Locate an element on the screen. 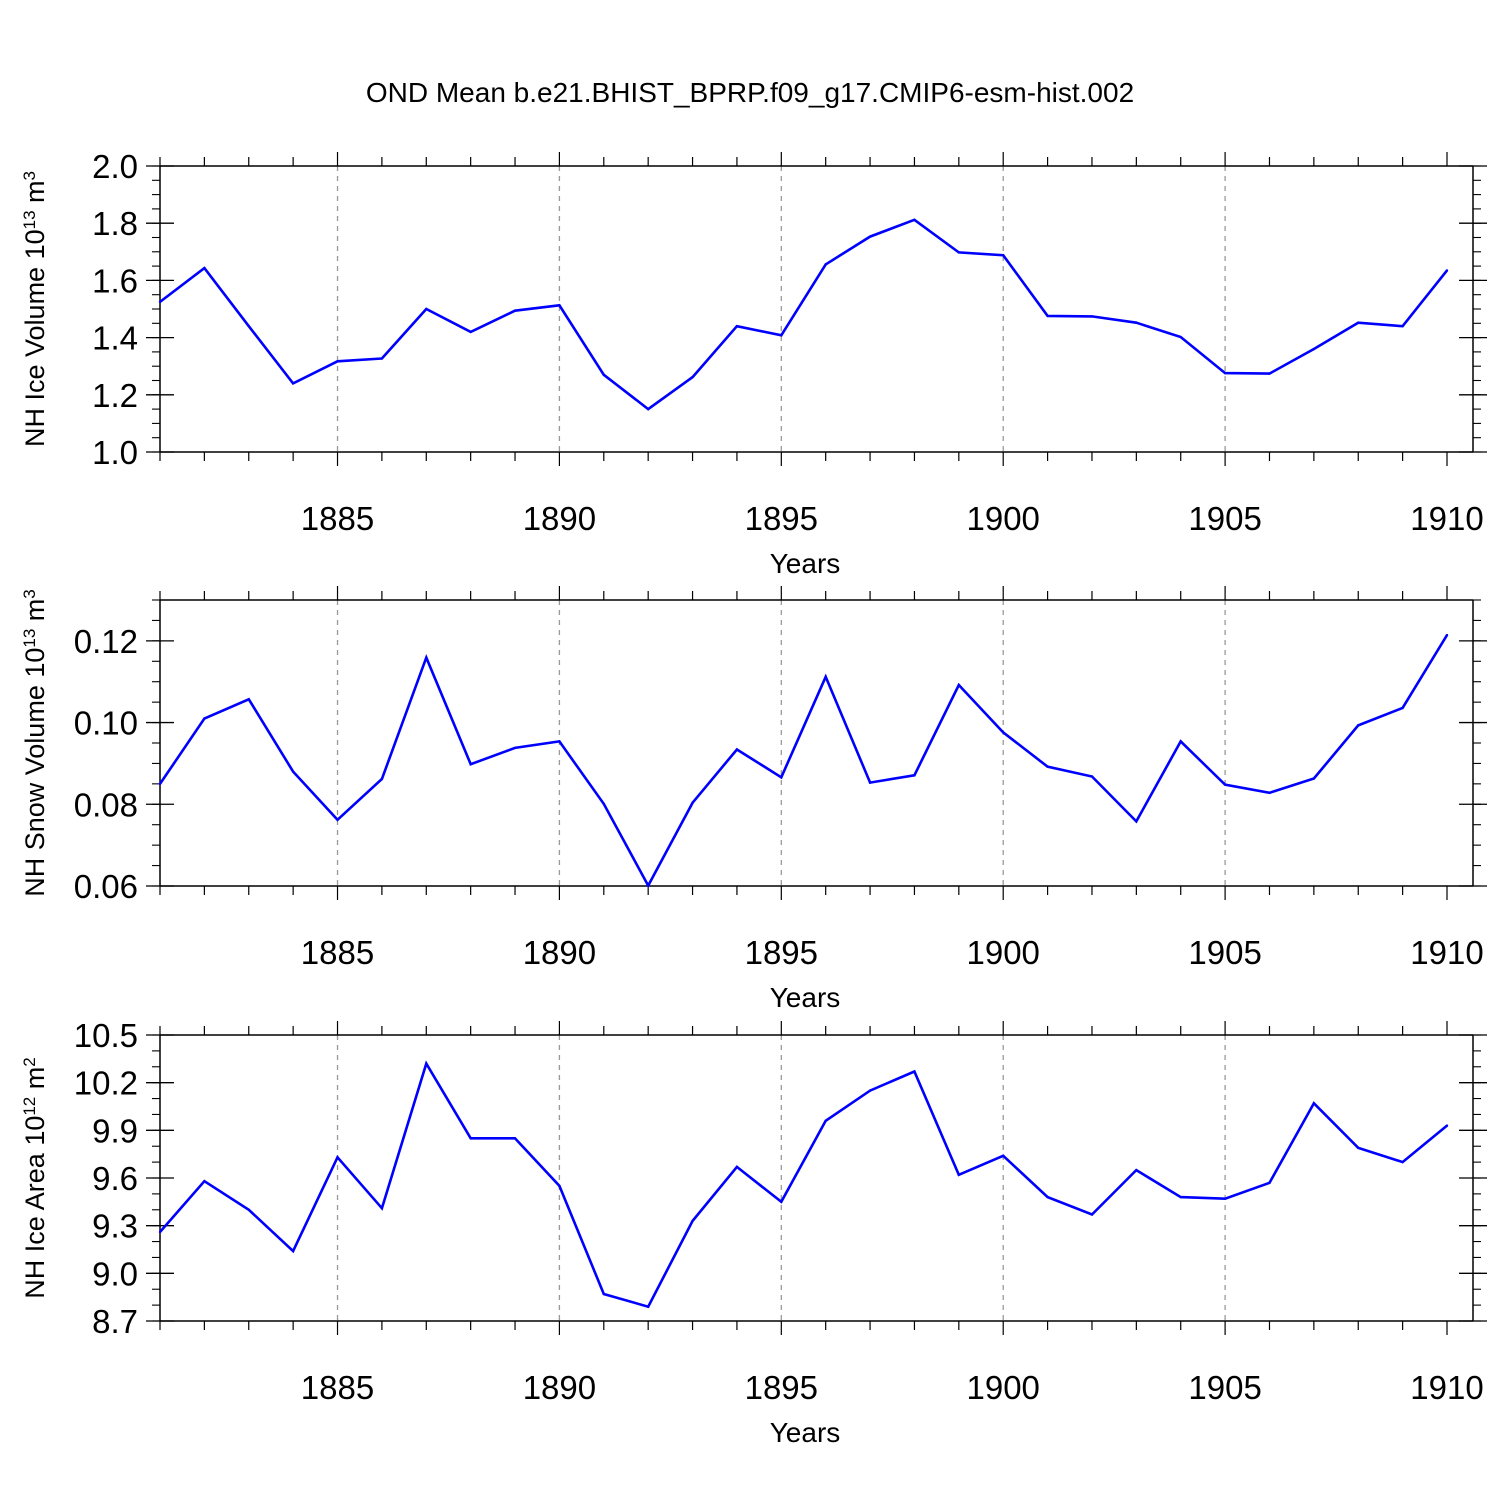  y-tick-label: 9.0 is located at coordinates (115, 1273).